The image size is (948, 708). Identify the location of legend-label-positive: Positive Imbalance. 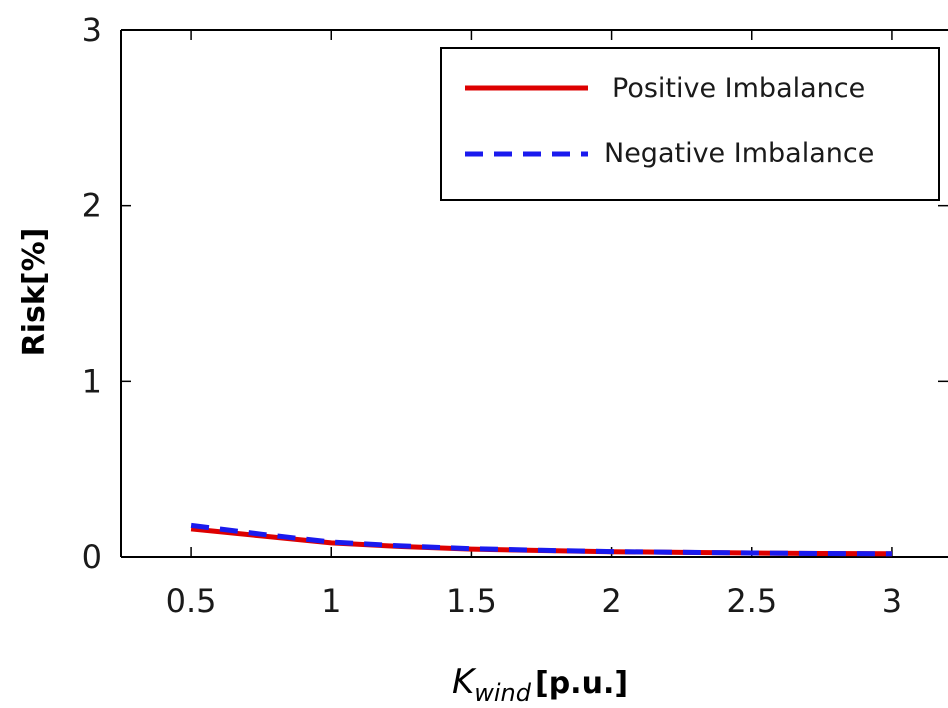
(738, 88).